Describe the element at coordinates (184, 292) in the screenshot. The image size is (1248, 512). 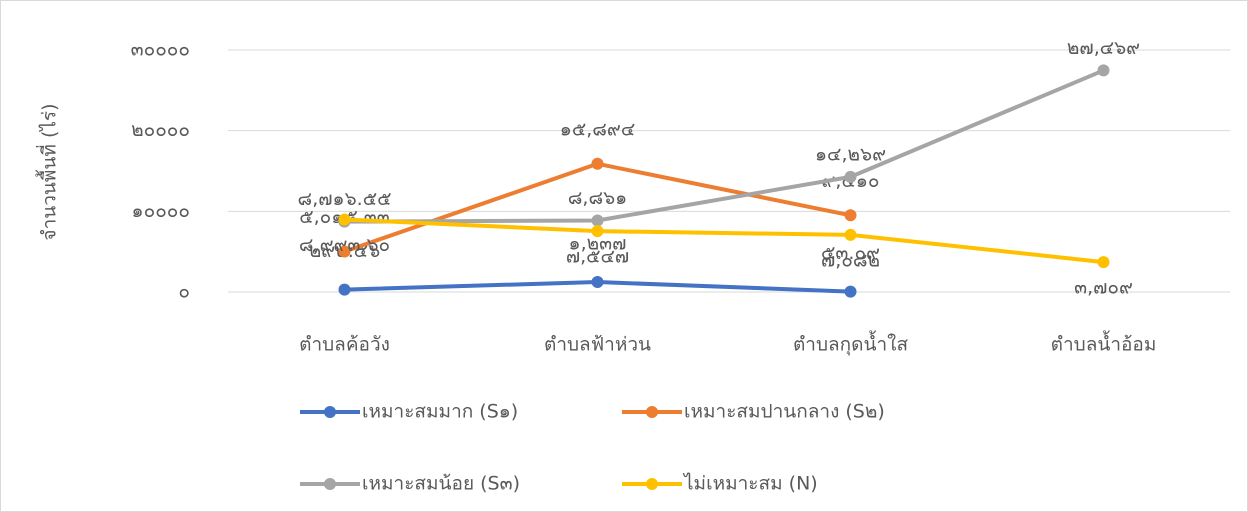
I see `y-tick-label: ๐` at that location.